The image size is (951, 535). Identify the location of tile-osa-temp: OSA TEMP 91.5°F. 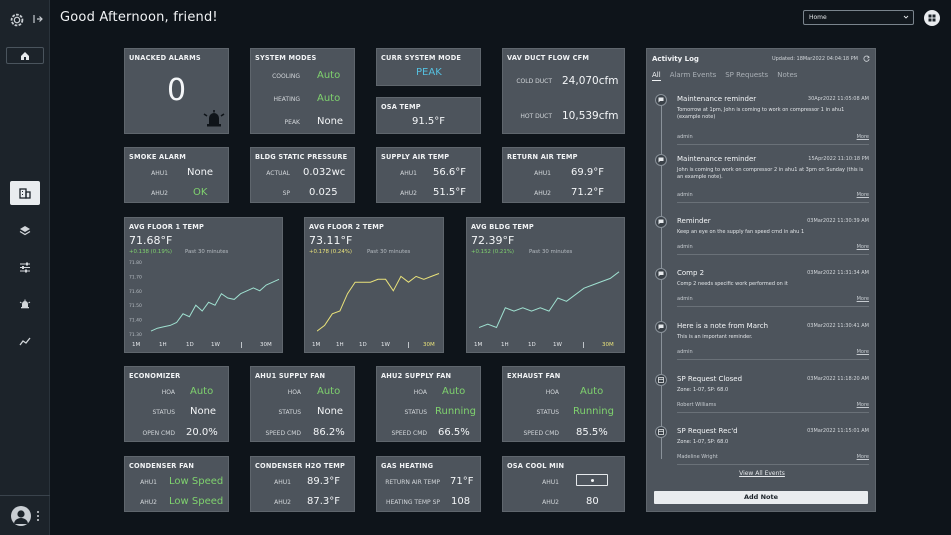
(428, 115).